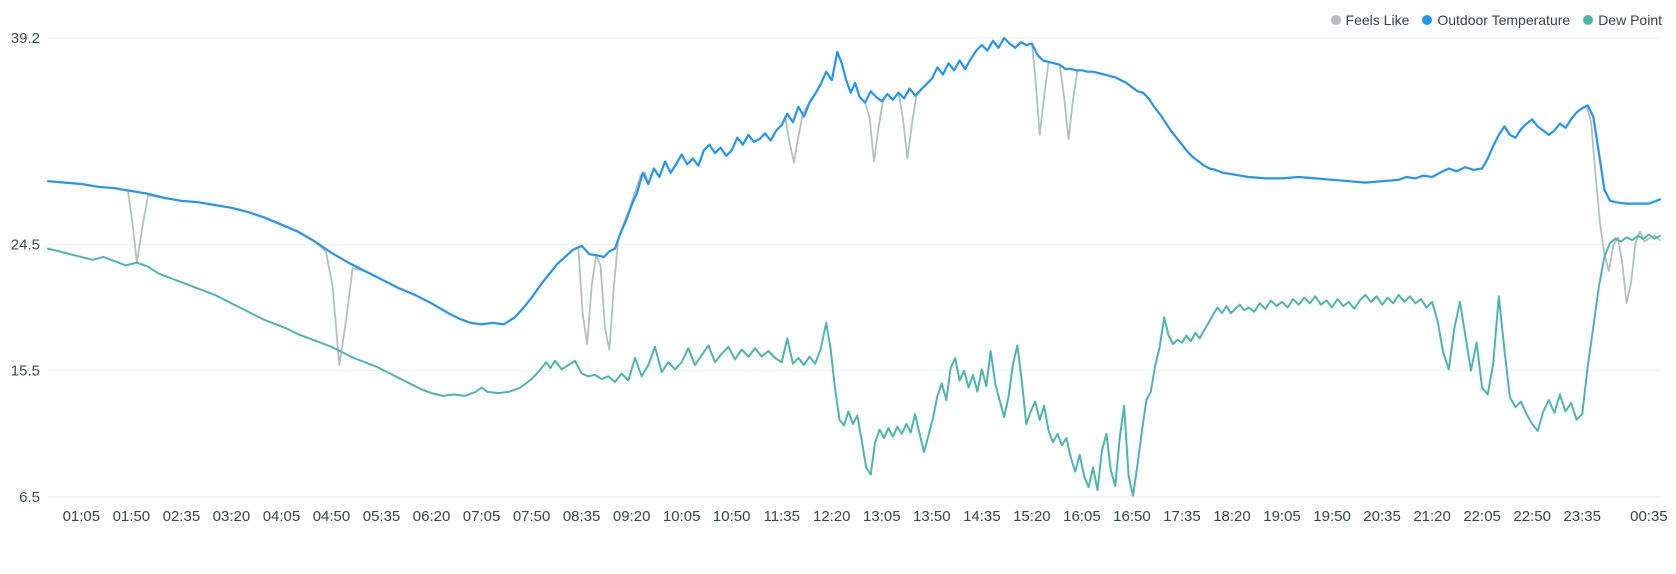 The width and height of the screenshot is (1676, 574). Describe the element at coordinates (1588, 20) in the screenshot. I see `legend-dot-dew-point` at that location.